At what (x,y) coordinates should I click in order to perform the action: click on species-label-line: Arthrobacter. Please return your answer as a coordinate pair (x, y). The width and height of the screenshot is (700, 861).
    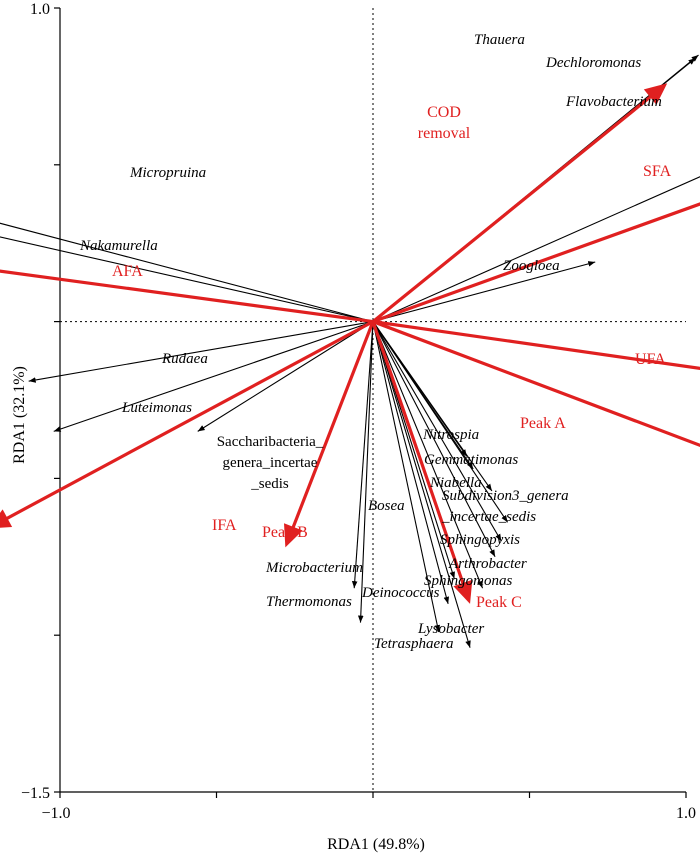
    Looking at the image, I should click on (487, 564).